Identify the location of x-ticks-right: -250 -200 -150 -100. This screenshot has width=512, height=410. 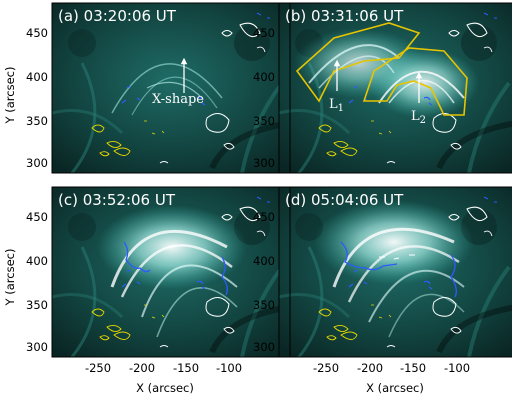
(391, 368).